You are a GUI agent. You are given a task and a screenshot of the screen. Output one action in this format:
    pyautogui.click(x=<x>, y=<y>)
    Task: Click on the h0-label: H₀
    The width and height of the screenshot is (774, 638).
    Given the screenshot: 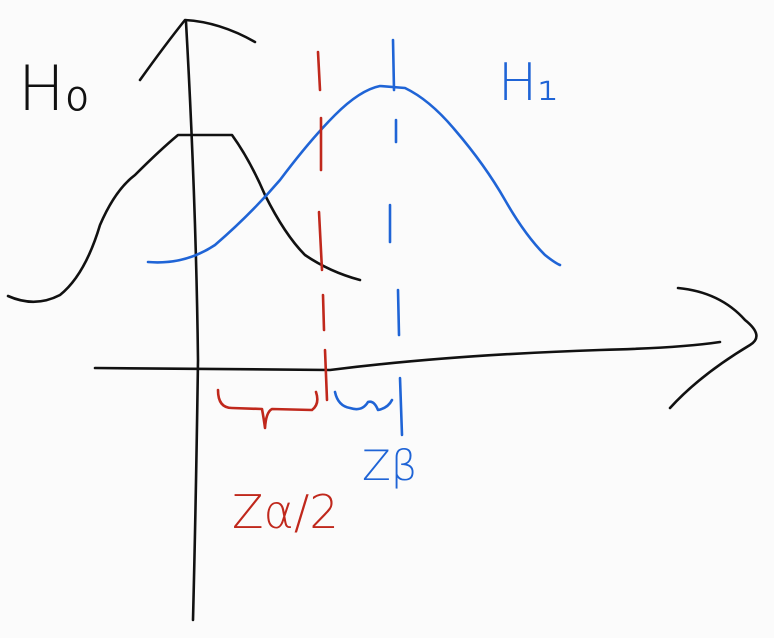 What is the action you would take?
    pyautogui.click(x=53, y=88)
    